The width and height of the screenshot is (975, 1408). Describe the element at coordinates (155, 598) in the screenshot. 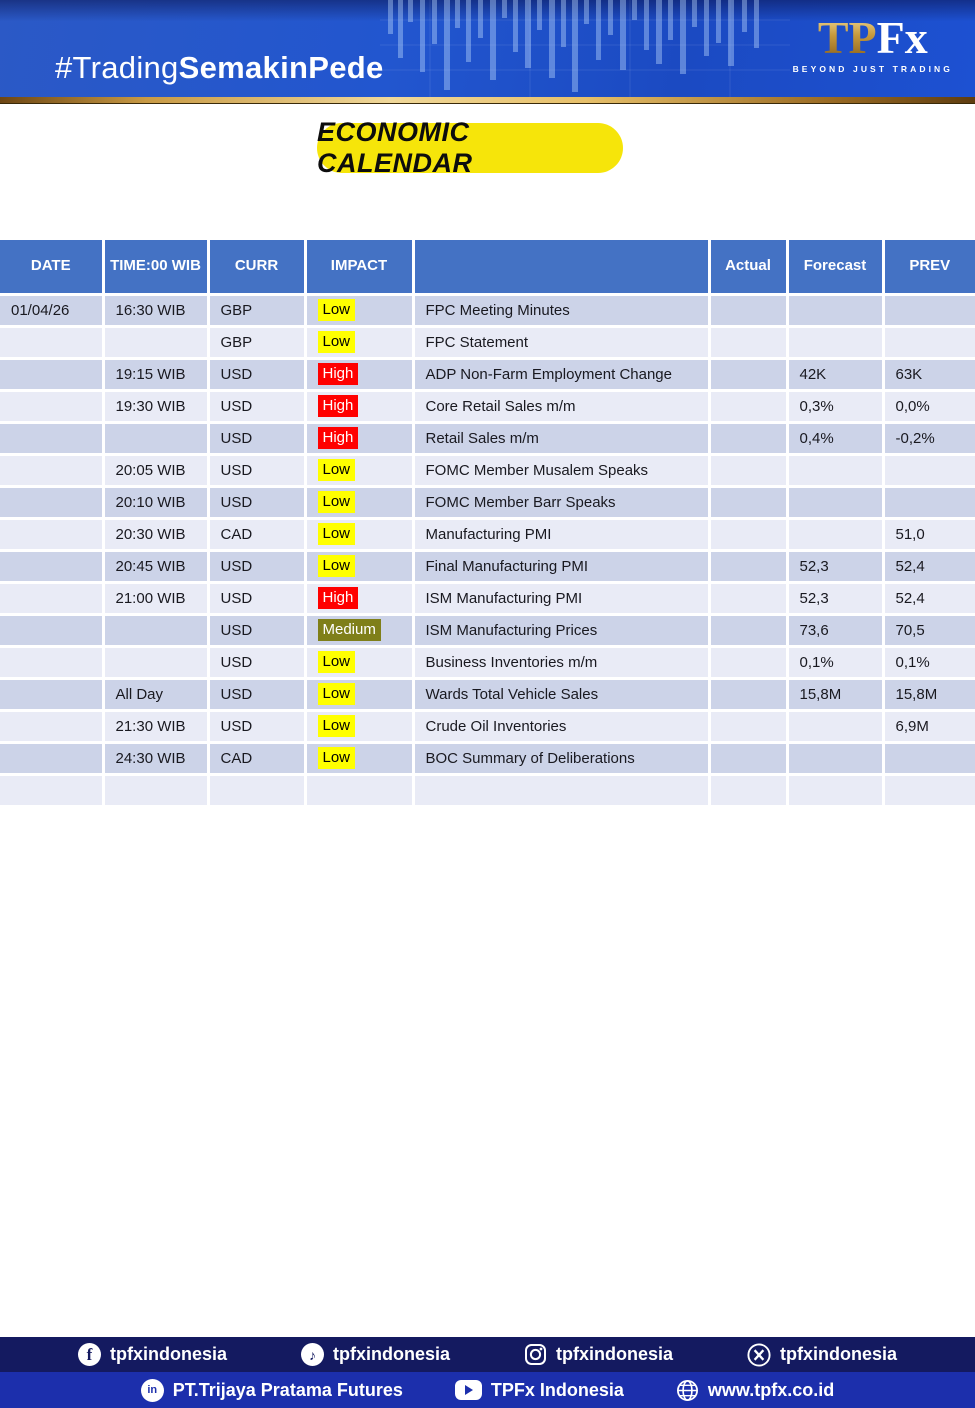

I see `cell-time: 21:00 WIB` at that location.